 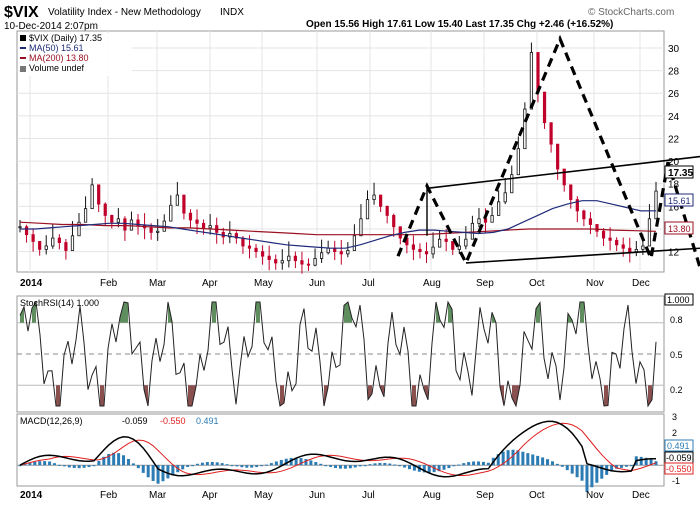 I want to click on x-tick-label: Jul, so click(x=368, y=283).